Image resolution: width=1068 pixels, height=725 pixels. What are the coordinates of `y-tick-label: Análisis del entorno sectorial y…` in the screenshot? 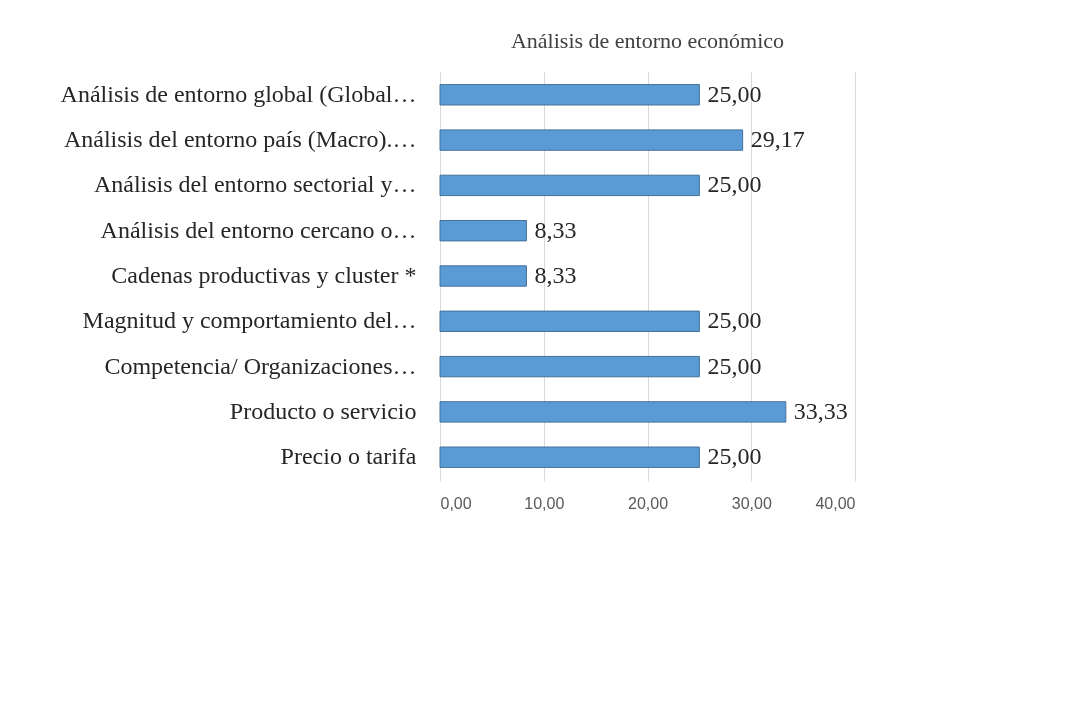 It's located at (255, 184).